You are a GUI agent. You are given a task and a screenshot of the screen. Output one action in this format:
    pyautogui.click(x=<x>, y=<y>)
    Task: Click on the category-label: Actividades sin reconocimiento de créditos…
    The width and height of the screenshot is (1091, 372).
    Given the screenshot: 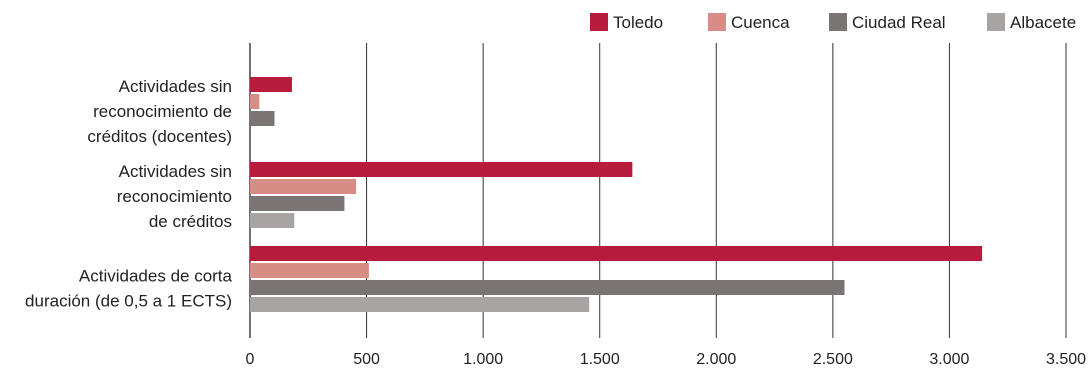 What is the action you would take?
    pyautogui.click(x=159, y=111)
    